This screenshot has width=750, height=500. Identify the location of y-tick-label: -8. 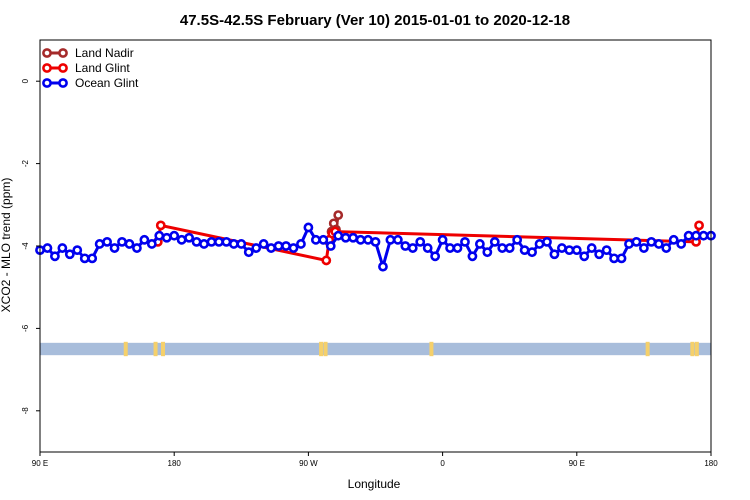
(25, 411).